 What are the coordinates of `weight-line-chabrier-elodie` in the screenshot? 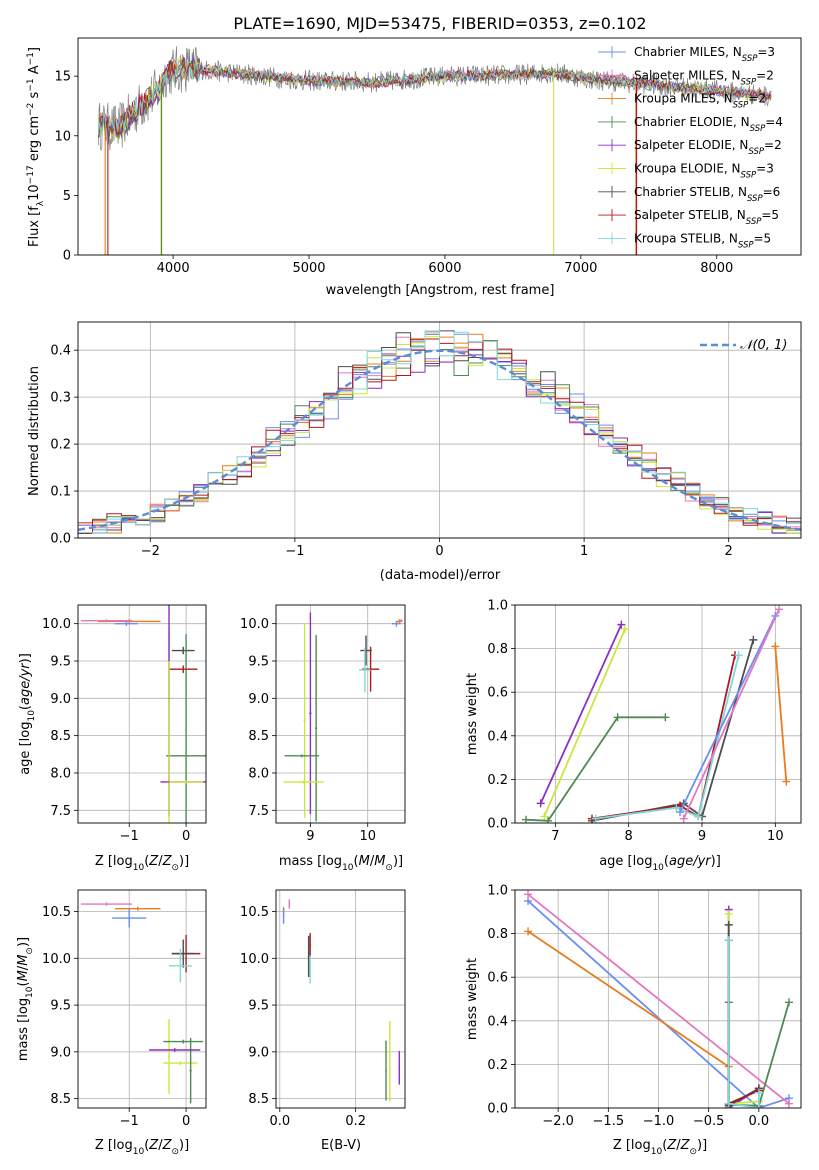 It's located at (595, 769).